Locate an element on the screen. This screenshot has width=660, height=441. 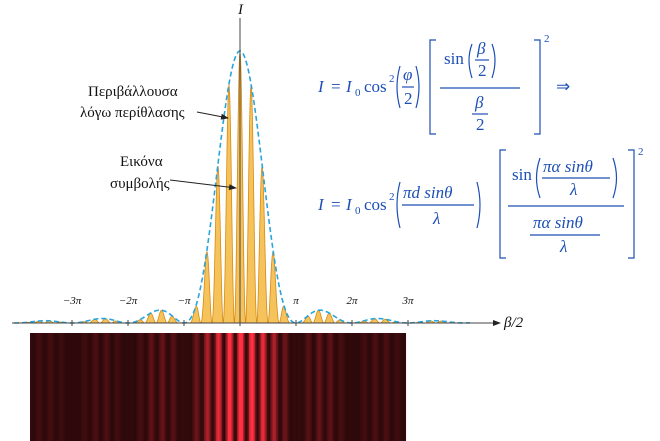
symbol: λ is located at coordinates (563, 246).